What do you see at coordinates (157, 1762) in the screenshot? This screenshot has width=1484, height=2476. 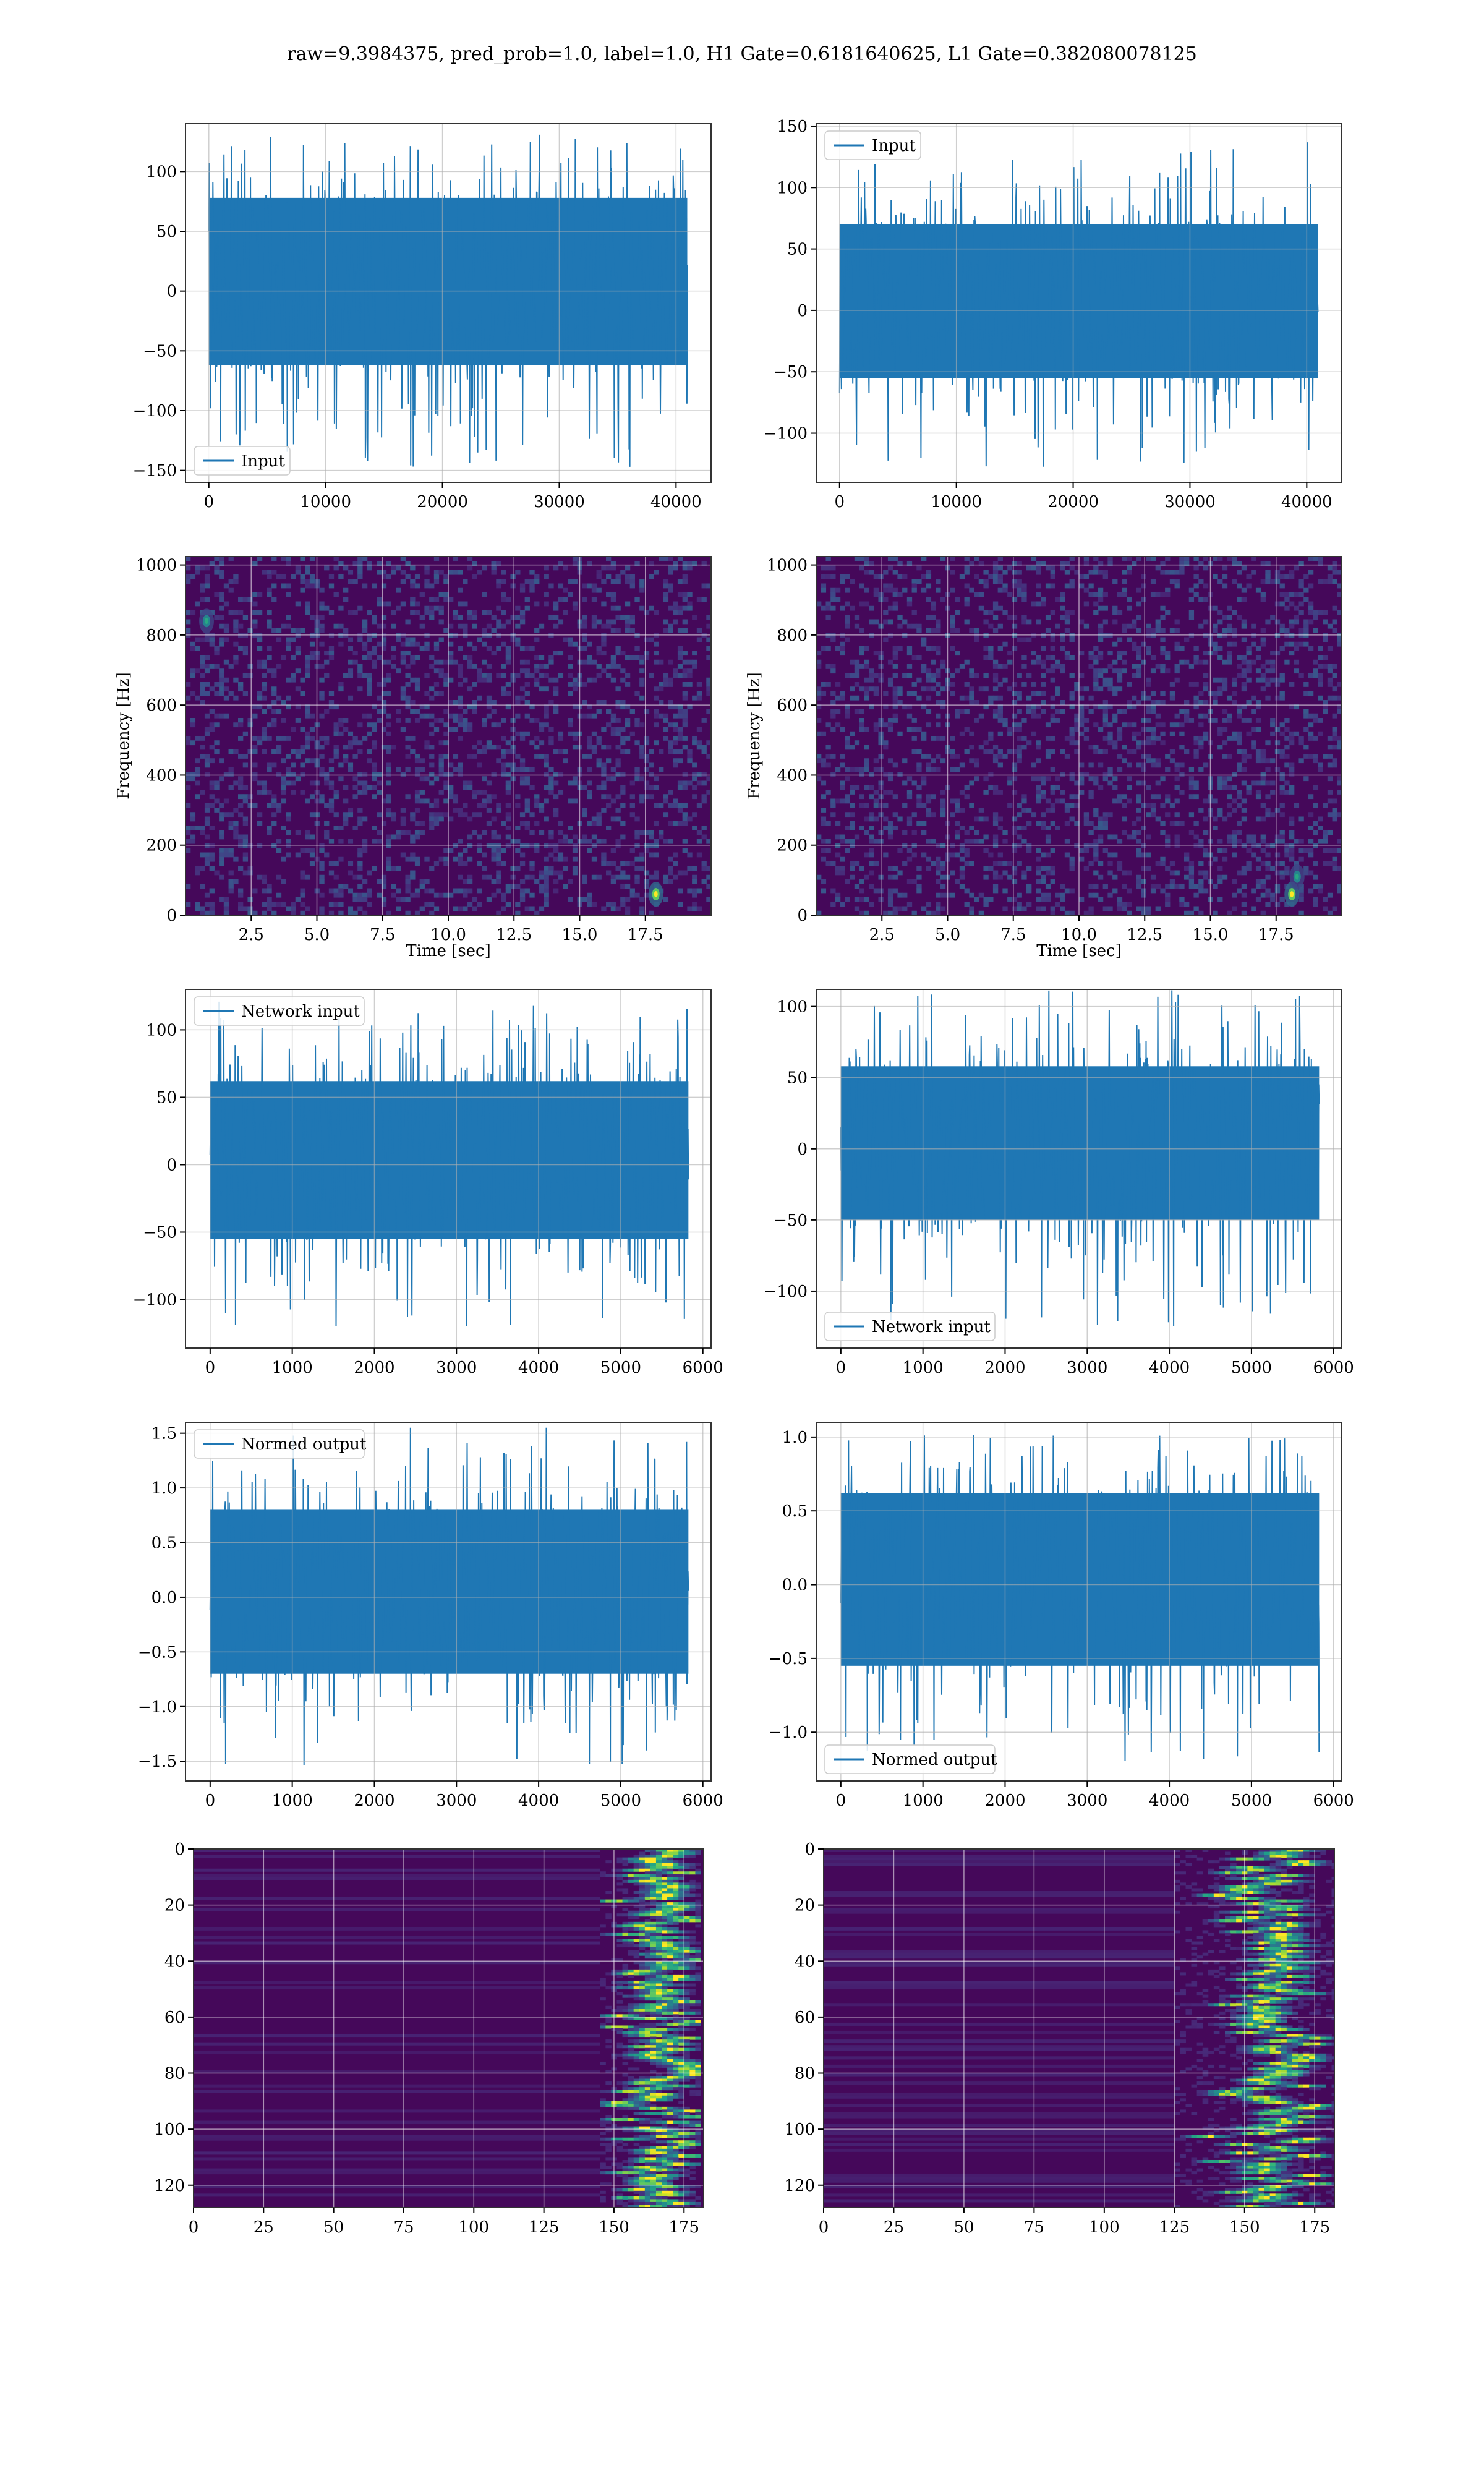 I see `y-tick-label: −1.5` at bounding box center [157, 1762].